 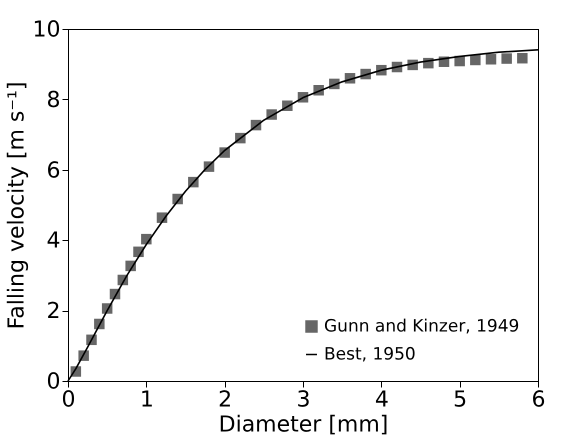 What do you see at coordinates (53, 311) in the screenshot?
I see `y-tick-label: 2` at bounding box center [53, 311].